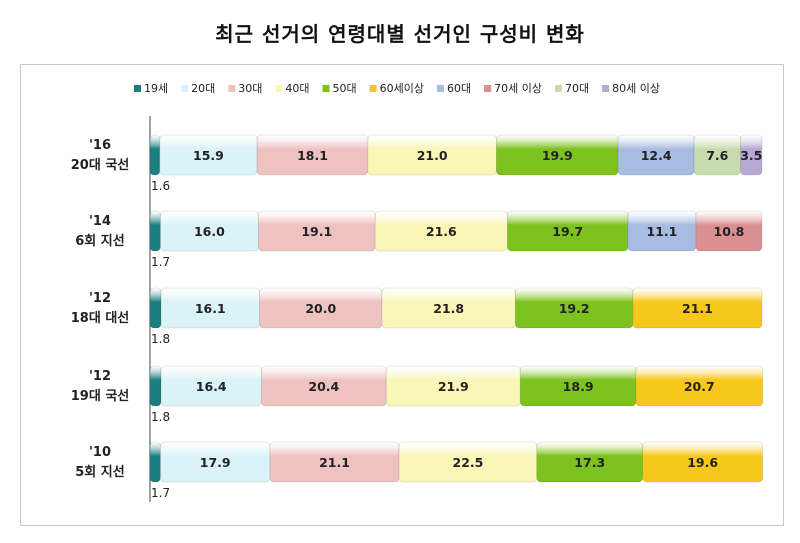 Image resolution: width=800 pixels, height=543 pixels. I want to click on bar-segment-30대-4, so click(334, 462).